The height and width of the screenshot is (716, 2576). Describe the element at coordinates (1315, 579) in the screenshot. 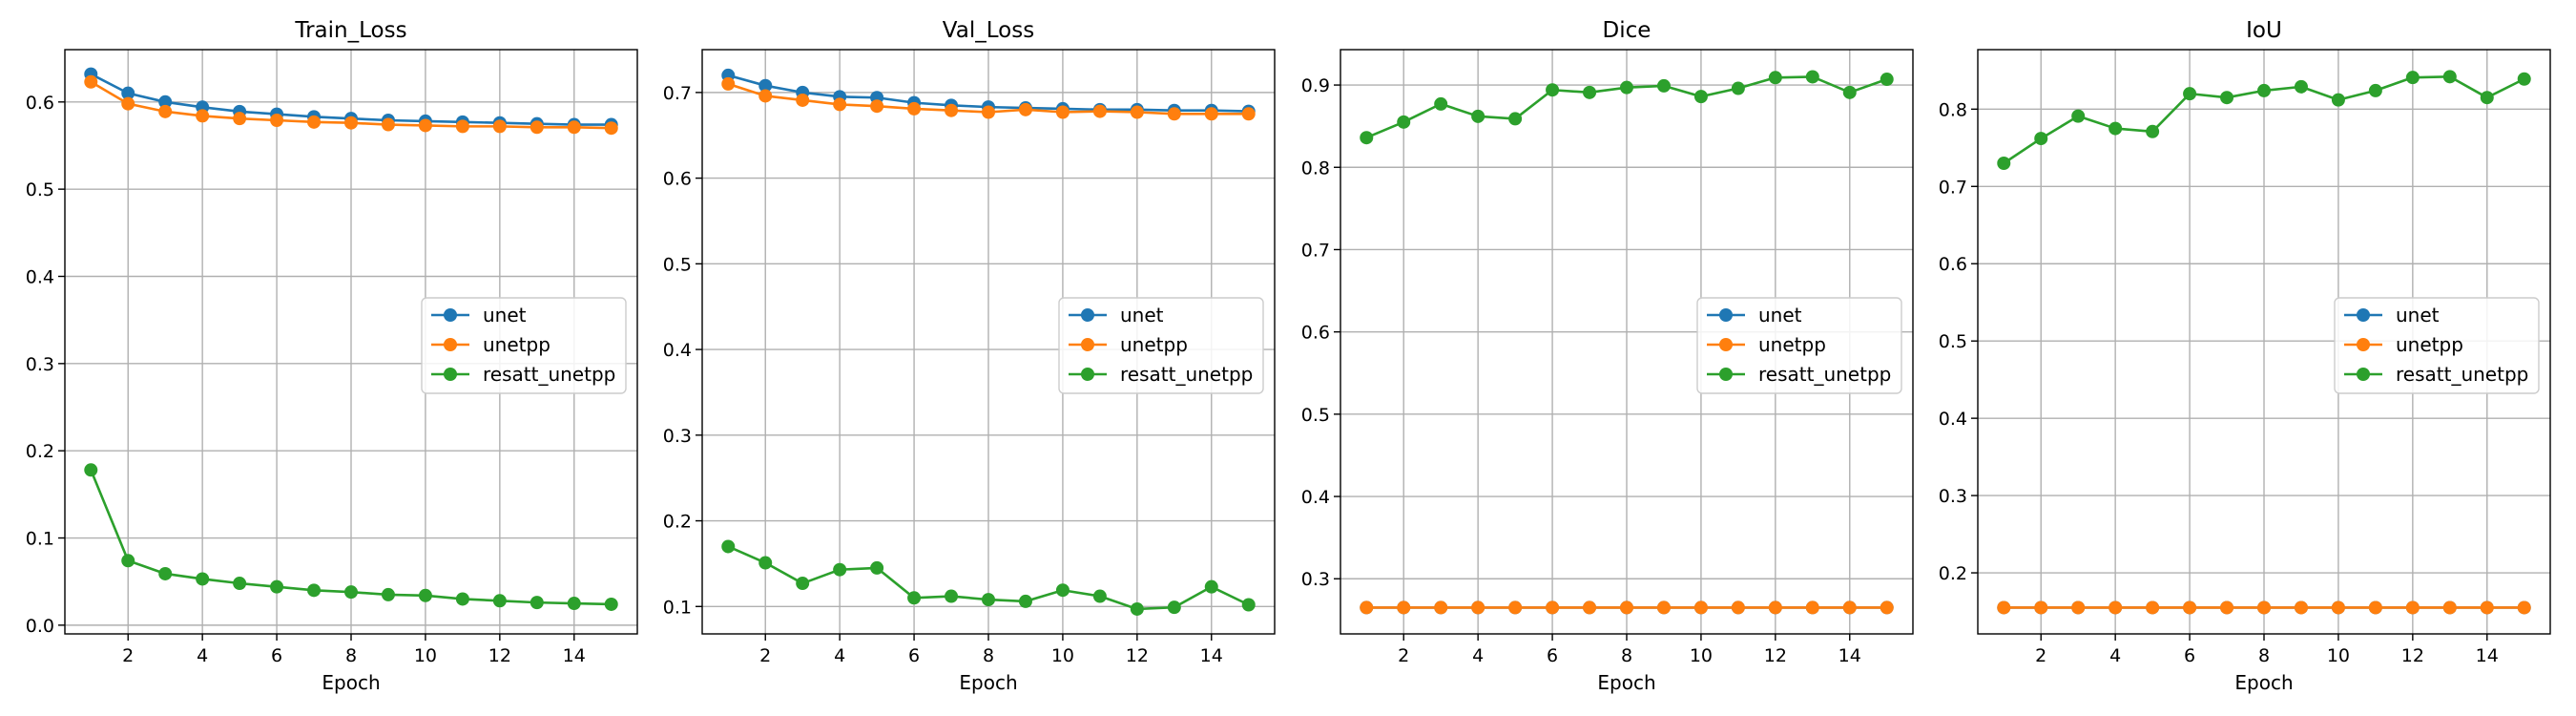

I see `y-tick-label: 0.3` at that location.